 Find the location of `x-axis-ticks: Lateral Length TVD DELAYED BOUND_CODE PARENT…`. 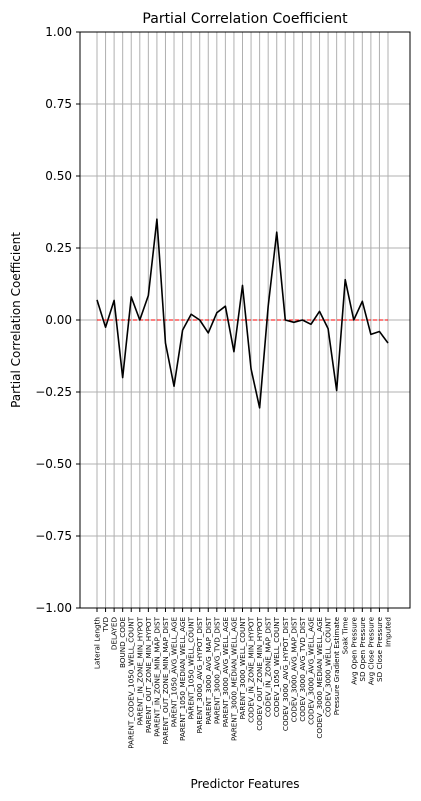

x-axis-ticks: Lateral Length TVD DELAYED BOUND_CODE PARENT… is located at coordinates (243, 678).